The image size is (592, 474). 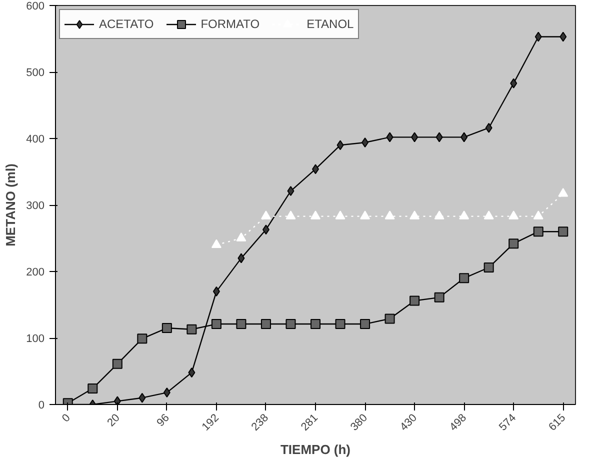 What do you see at coordinates (35, 272) in the screenshot?
I see `y-tick-label: 200` at bounding box center [35, 272].